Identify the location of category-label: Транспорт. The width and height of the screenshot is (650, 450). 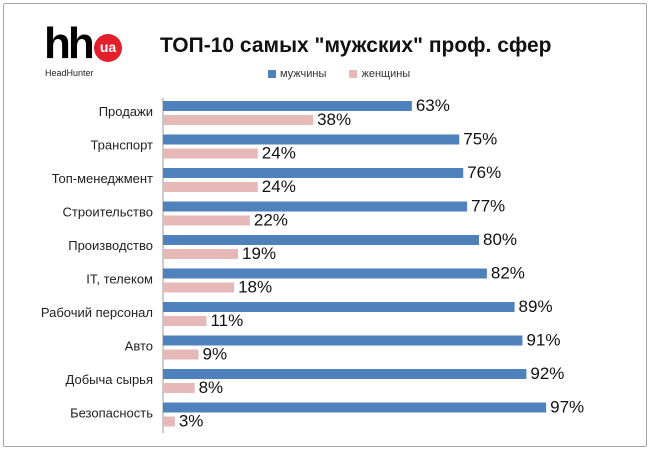
(121, 145).